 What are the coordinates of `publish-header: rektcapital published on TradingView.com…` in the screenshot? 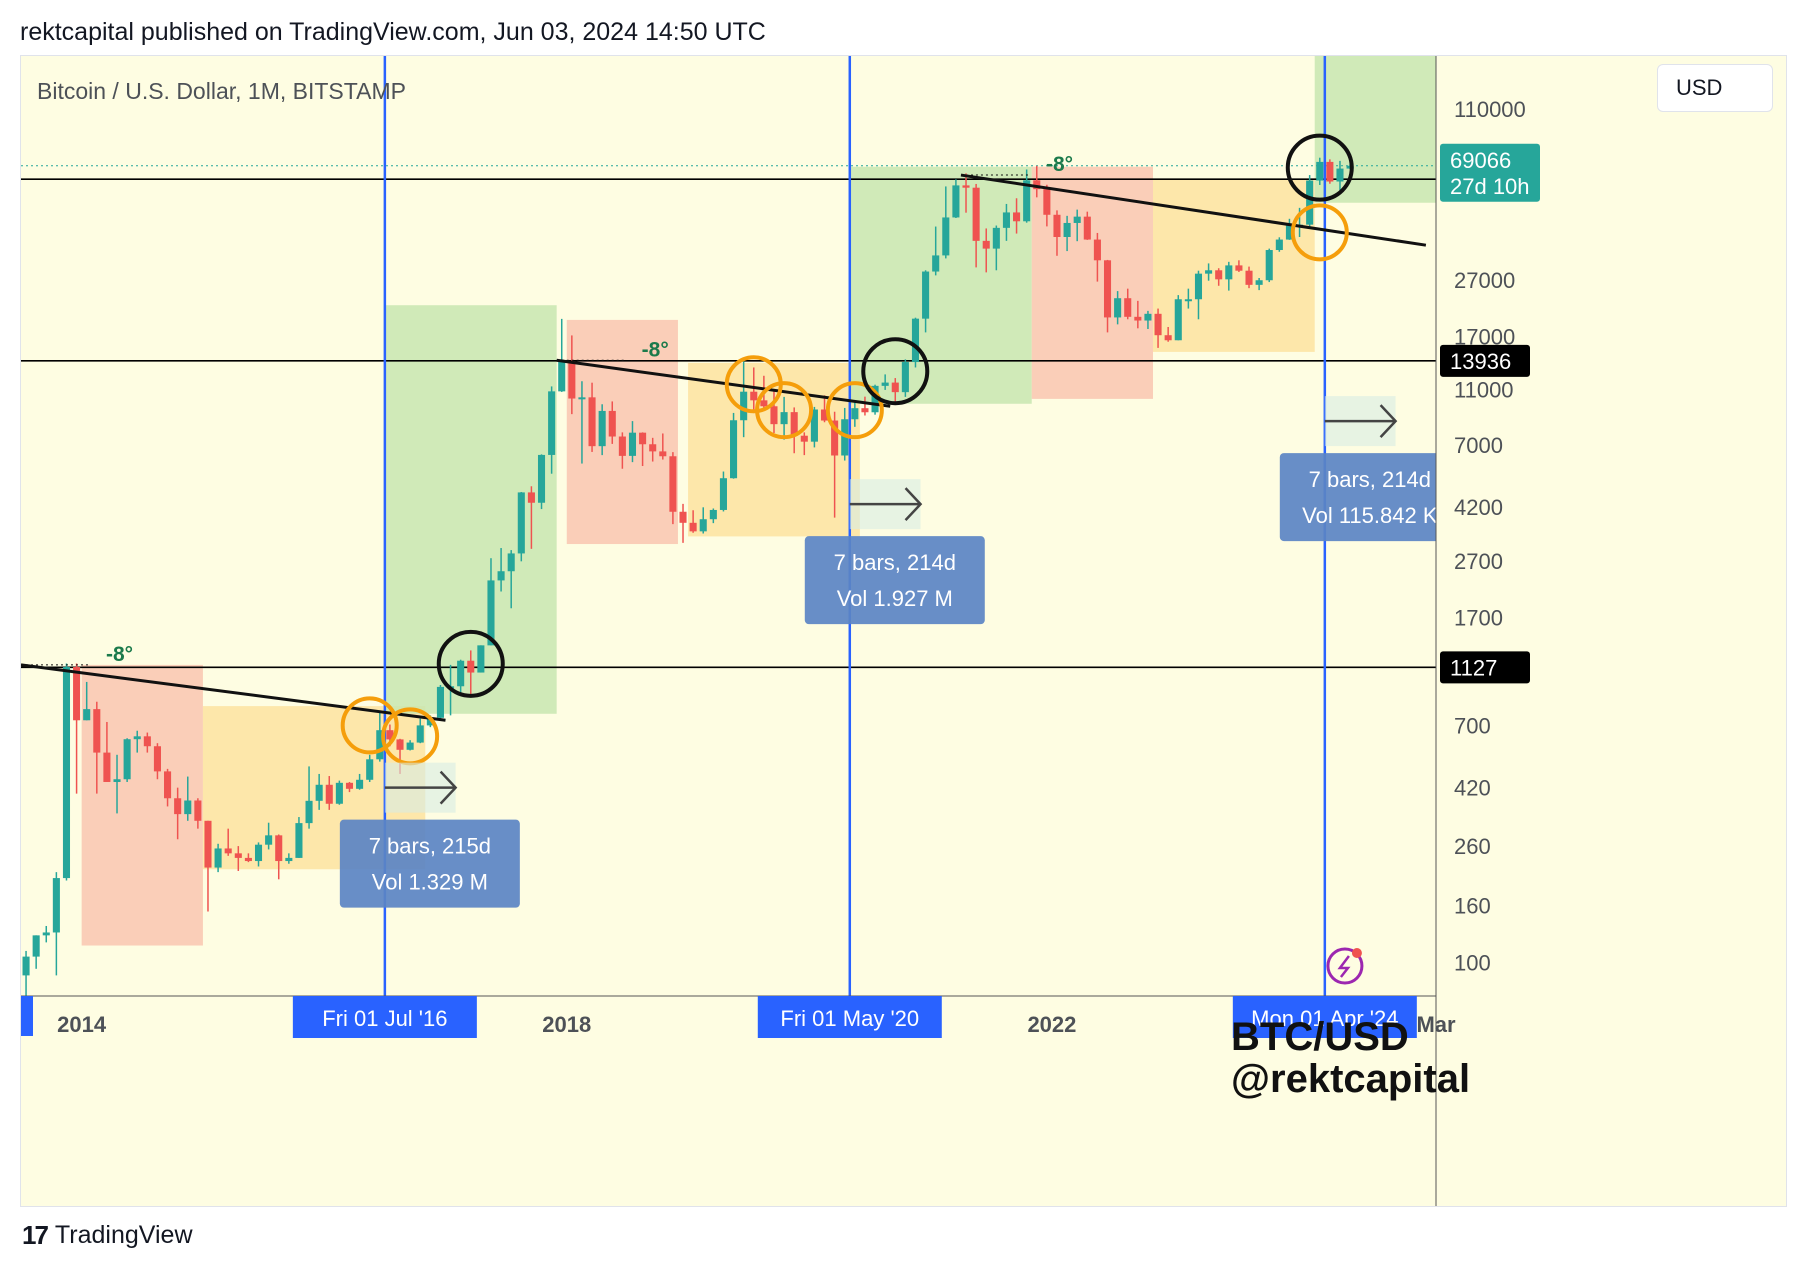 It's located at (393, 32).